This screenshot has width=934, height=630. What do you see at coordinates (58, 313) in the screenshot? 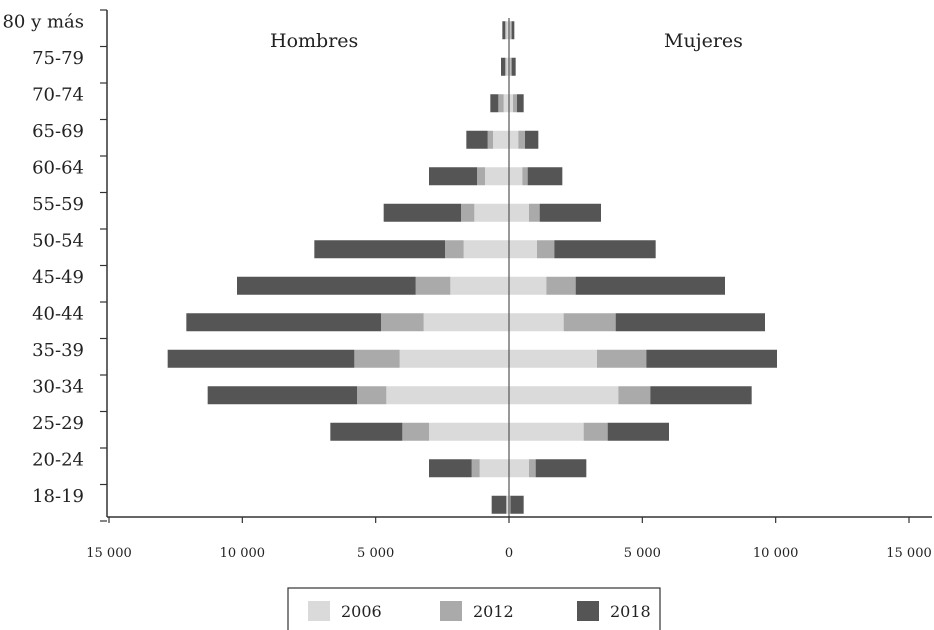
I see `y-tick-label: 40-44` at bounding box center [58, 313].